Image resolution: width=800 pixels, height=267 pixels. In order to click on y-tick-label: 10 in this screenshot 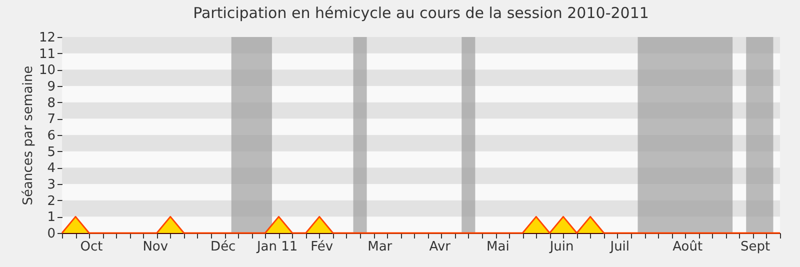, I will do `click(47, 70)`.